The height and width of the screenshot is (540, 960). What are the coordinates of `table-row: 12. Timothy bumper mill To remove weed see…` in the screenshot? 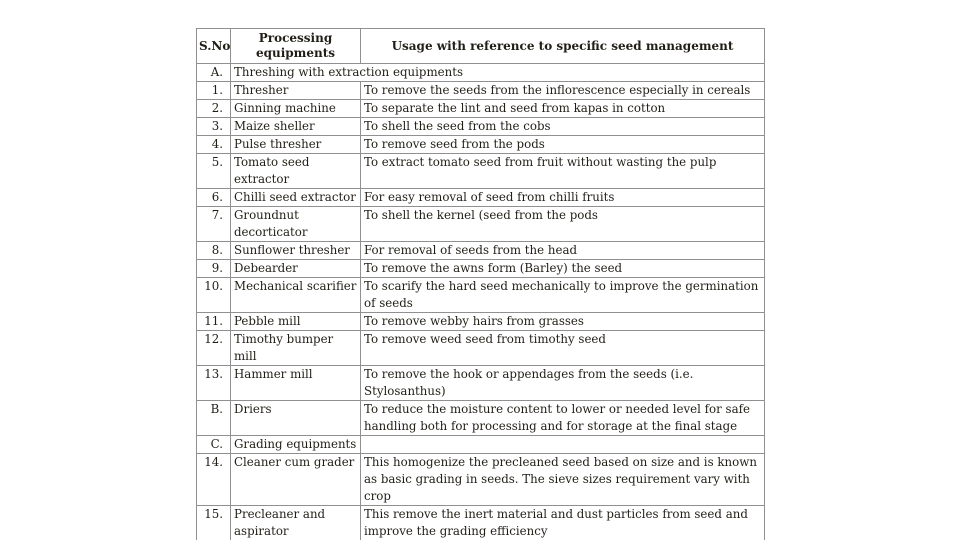 It's located at (480, 348).